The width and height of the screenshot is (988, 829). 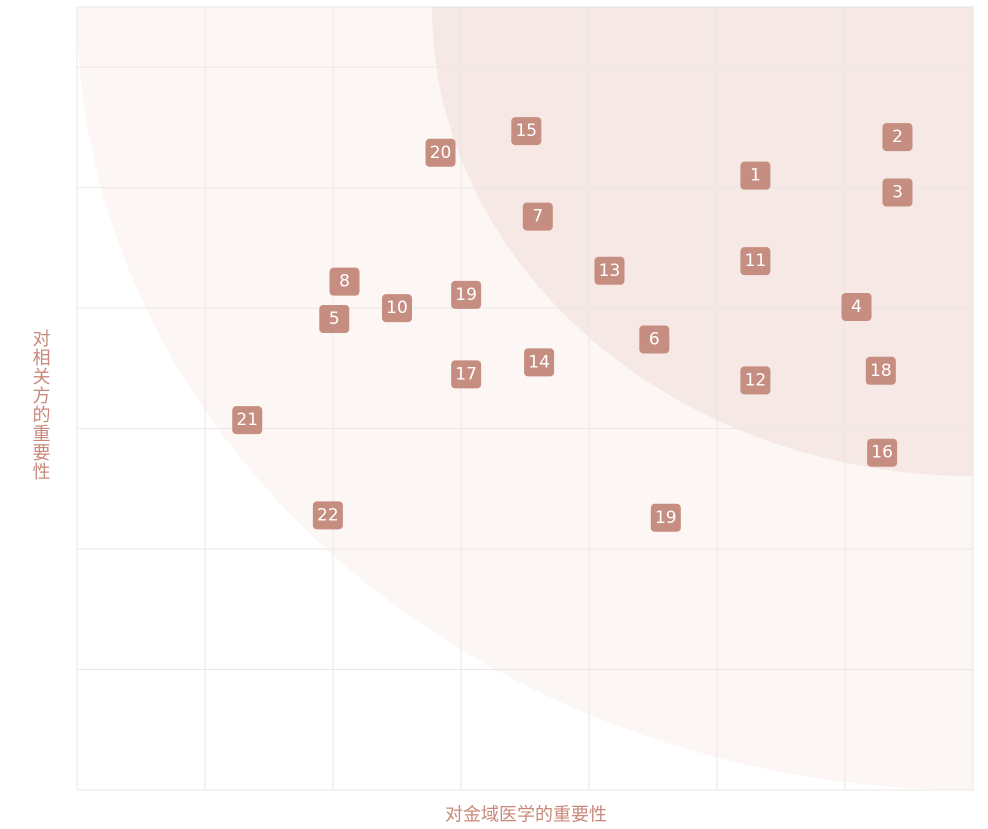 I want to click on point-label: 21, so click(x=247, y=420).